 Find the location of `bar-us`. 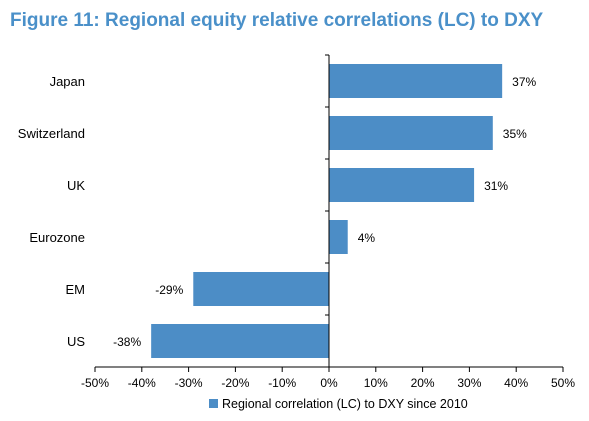

bar-us is located at coordinates (240, 341).